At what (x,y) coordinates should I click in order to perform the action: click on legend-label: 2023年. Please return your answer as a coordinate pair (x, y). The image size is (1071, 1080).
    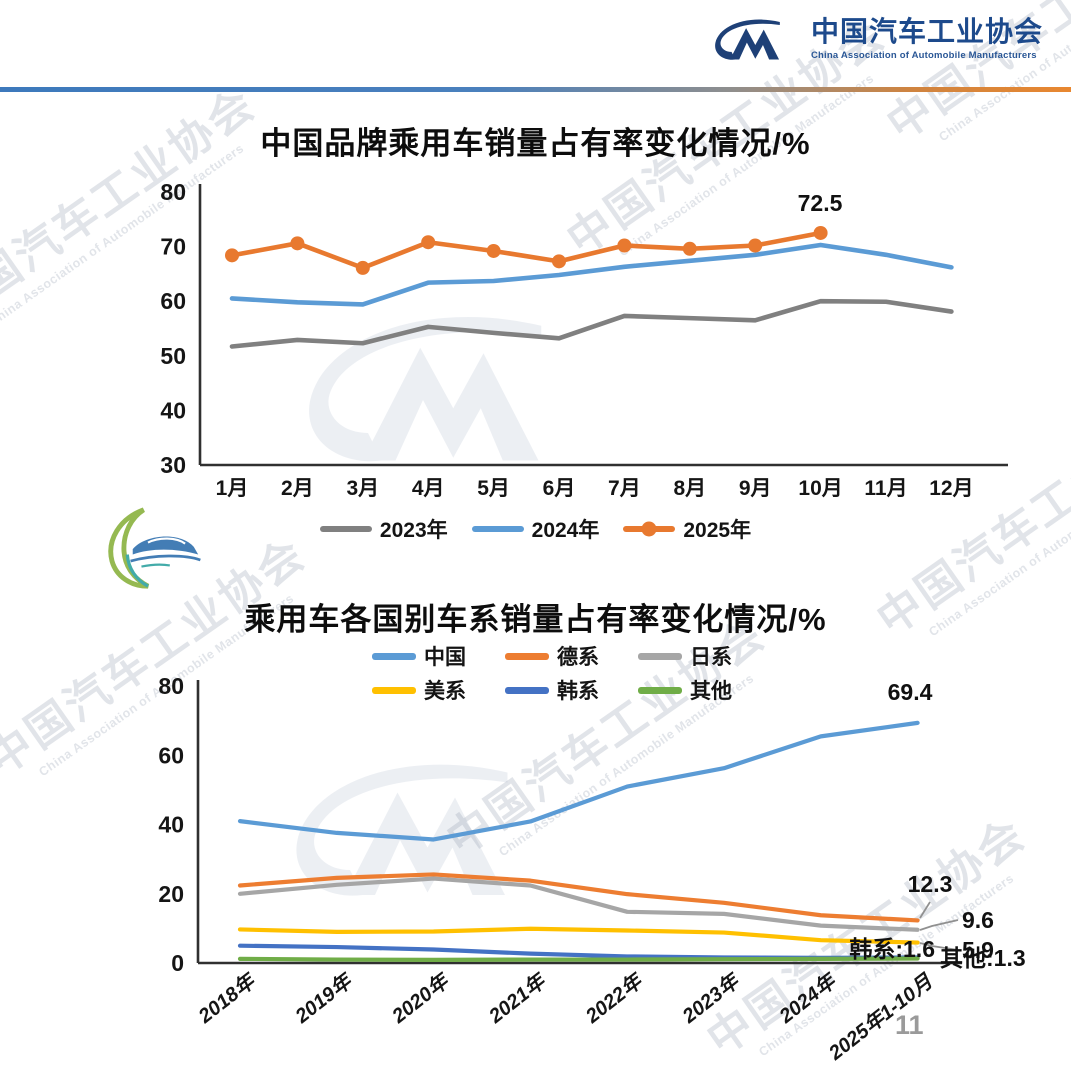
    Looking at the image, I should click on (413, 530).